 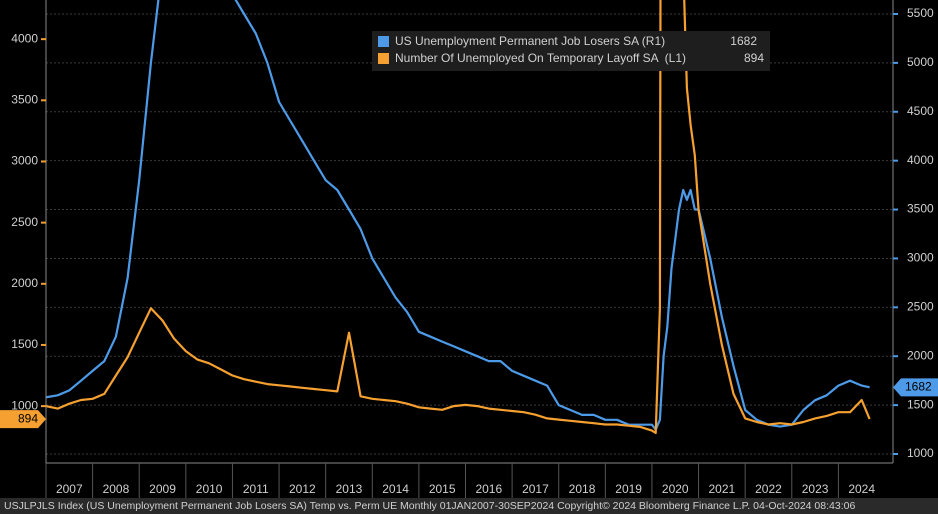 I want to click on legend-value: 894, so click(x=754, y=58).